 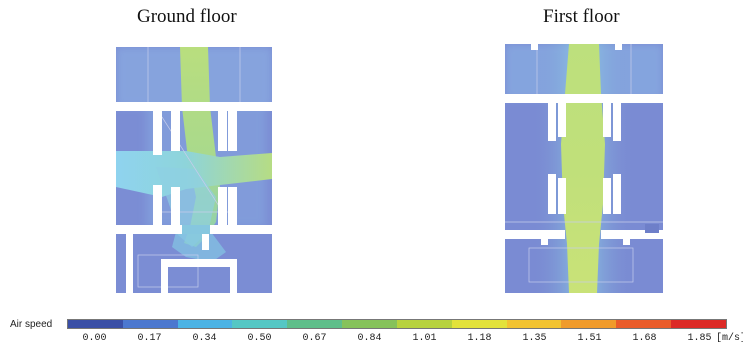 I want to click on ground-wall-lower-gap, so click(x=196, y=229).